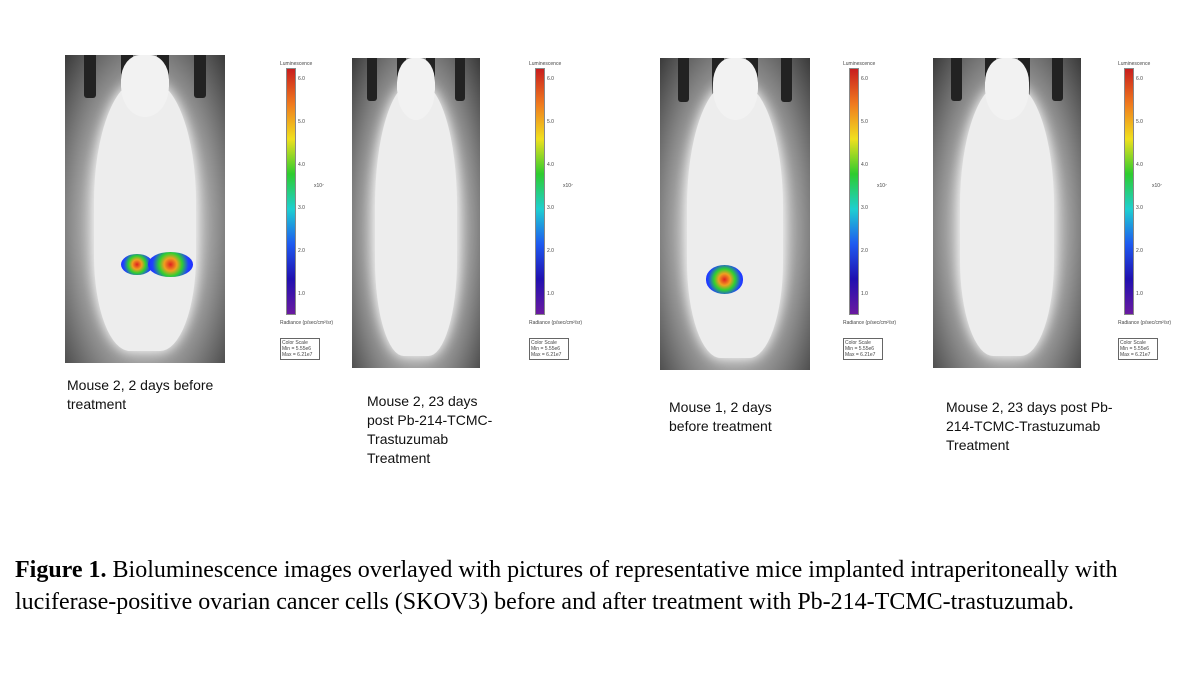 This screenshot has width=1200, height=688. What do you see at coordinates (720, 416) in the screenshot?
I see `panel-caption: Mouse 1, 2 days before treatment` at bounding box center [720, 416].